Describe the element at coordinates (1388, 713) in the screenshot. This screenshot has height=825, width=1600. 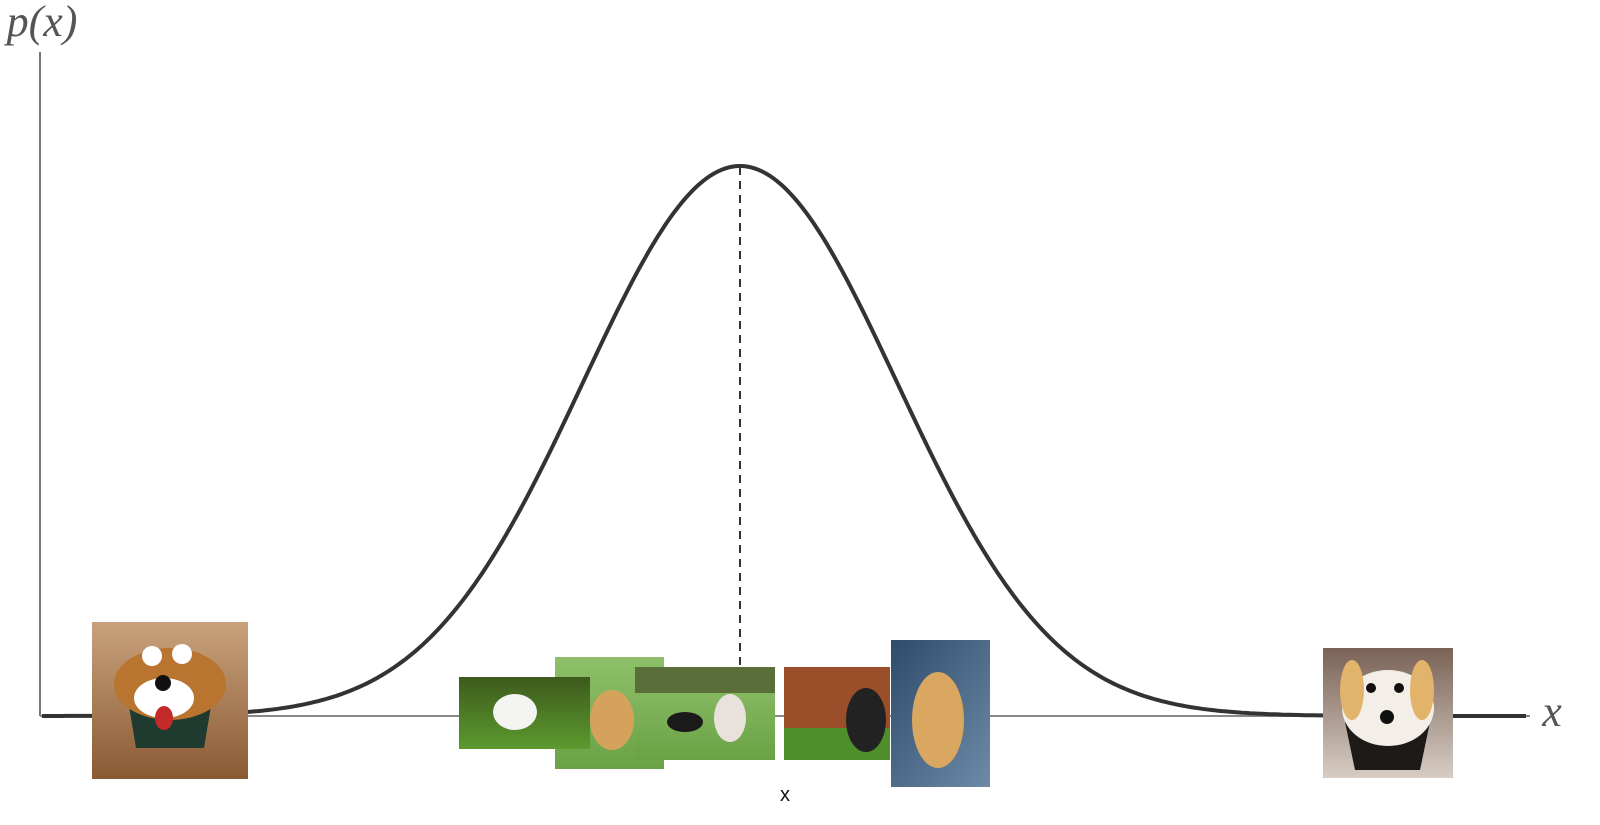
I see `cupcake-right` at that location.